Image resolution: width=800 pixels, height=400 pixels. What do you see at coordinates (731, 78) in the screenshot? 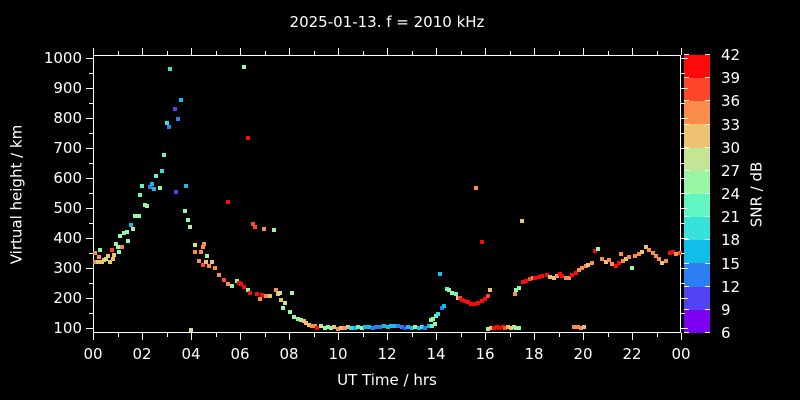
I see `colorbar-tick-label: 39` at bounding box center [731, 78].